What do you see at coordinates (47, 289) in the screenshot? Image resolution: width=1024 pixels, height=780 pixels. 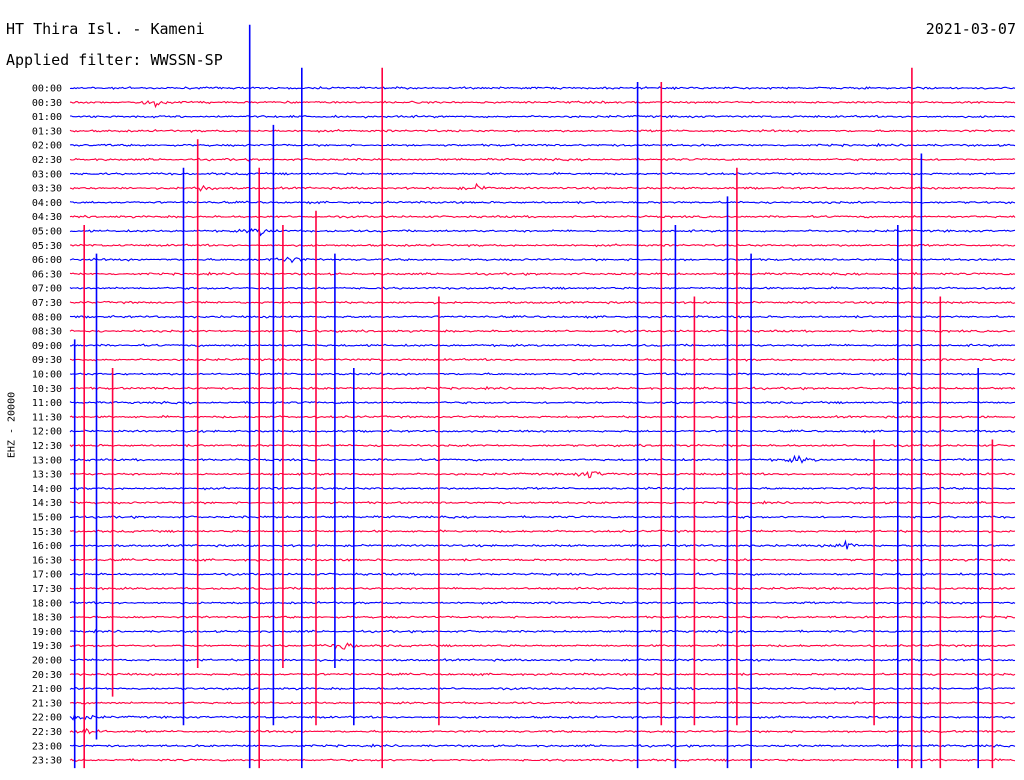 I see `row-label: 07:00` at bounding box center [47, 289].